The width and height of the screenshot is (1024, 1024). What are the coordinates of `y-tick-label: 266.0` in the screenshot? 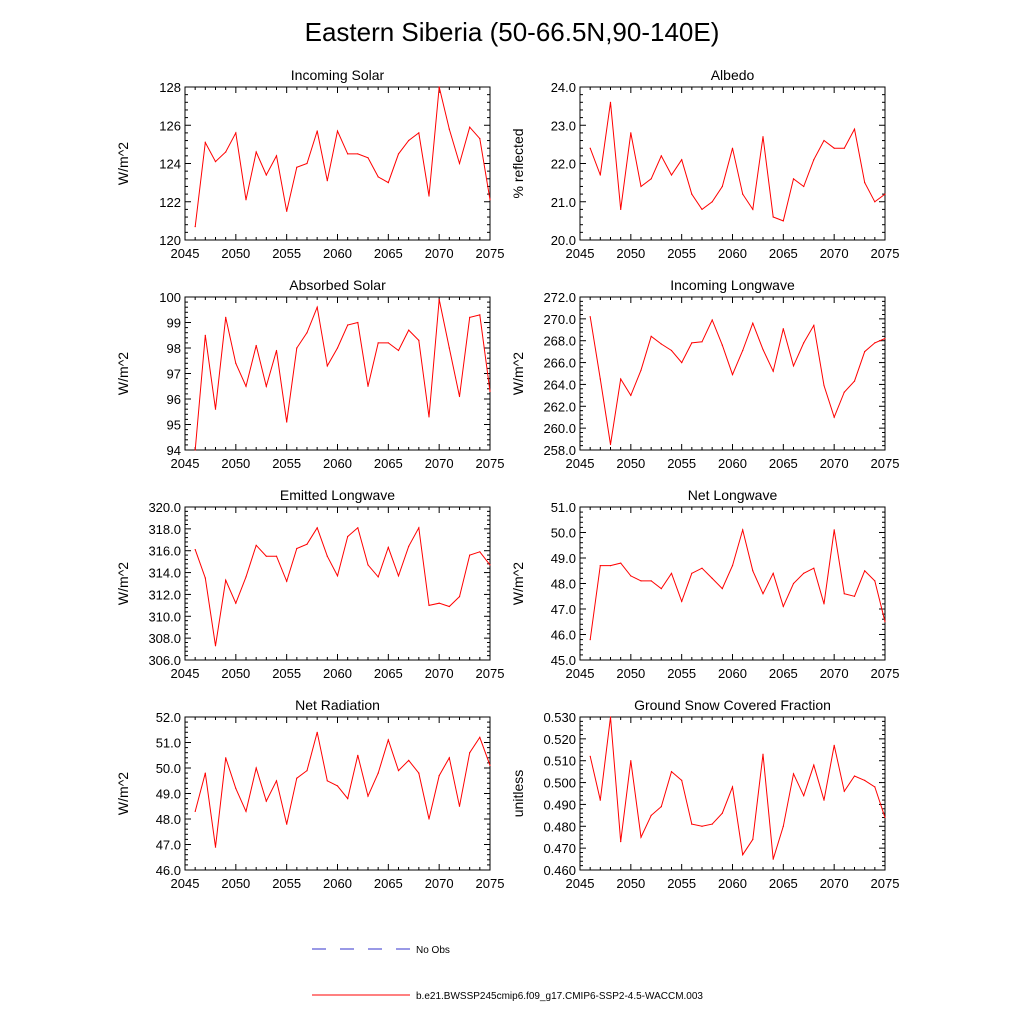 It's located at (559, 363).